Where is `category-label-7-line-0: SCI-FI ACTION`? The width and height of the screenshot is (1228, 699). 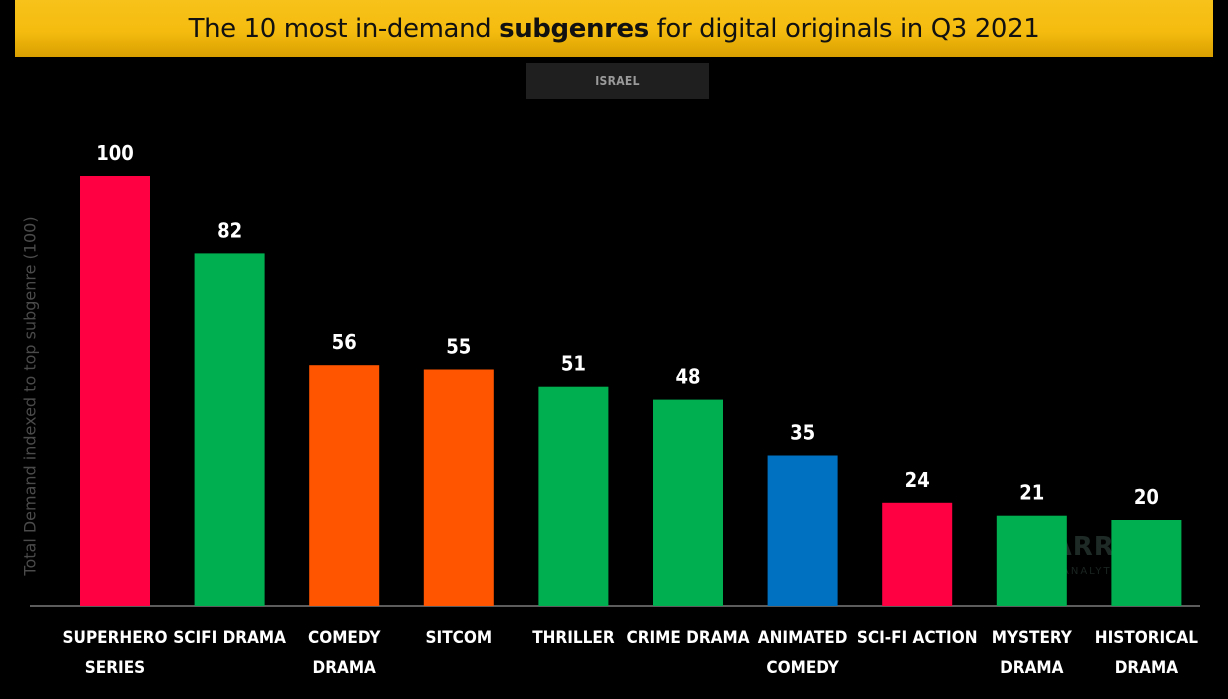
category-label-7-line-0: SCI-FI ACTION is located at coordinates (917, 638).